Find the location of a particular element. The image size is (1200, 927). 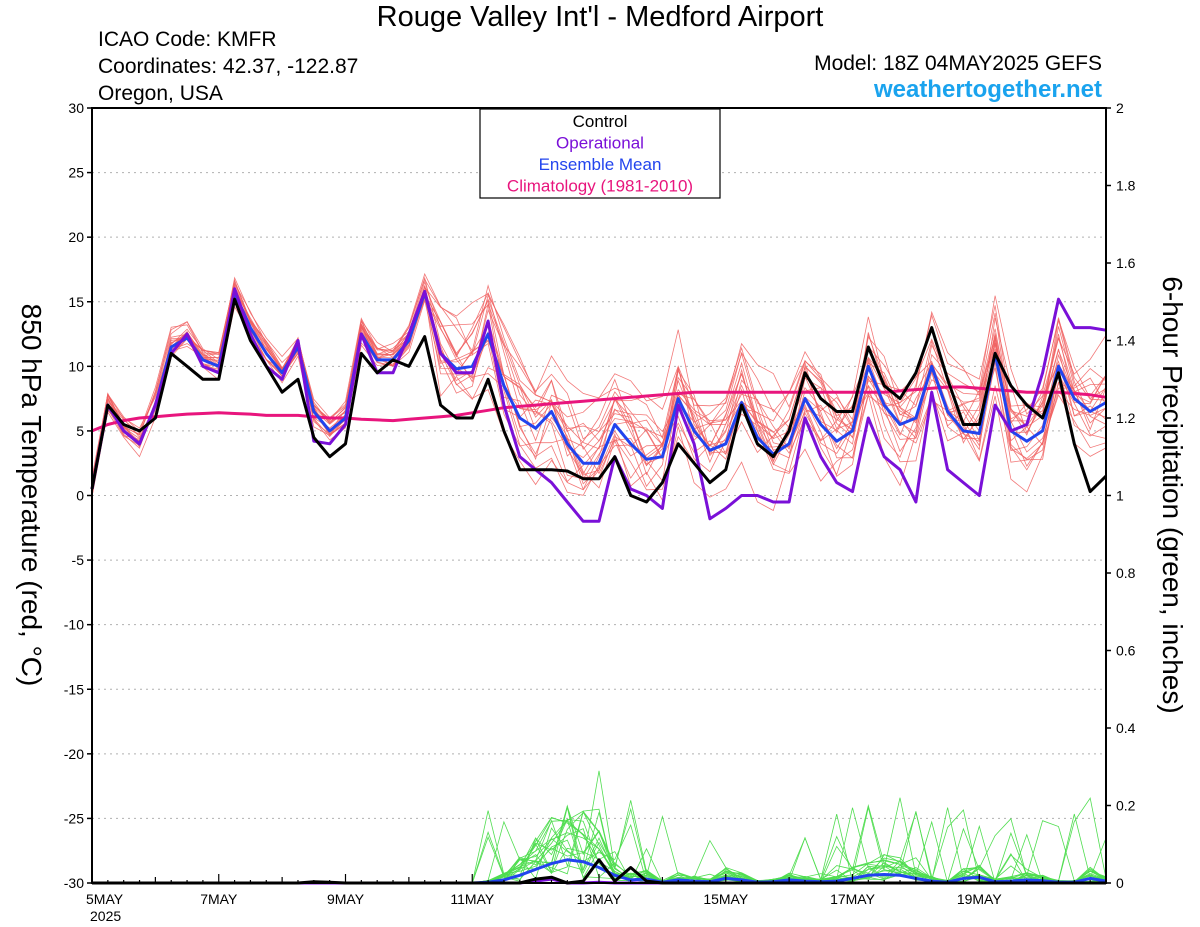

y-tick-label: 20 is located at coordinates (76, 237).